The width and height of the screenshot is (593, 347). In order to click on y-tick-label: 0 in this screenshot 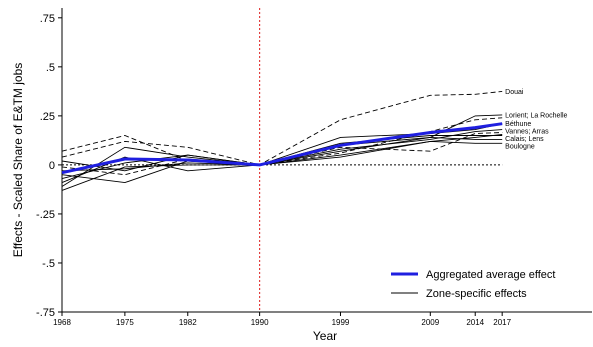, I will do `click(52, 166)`.